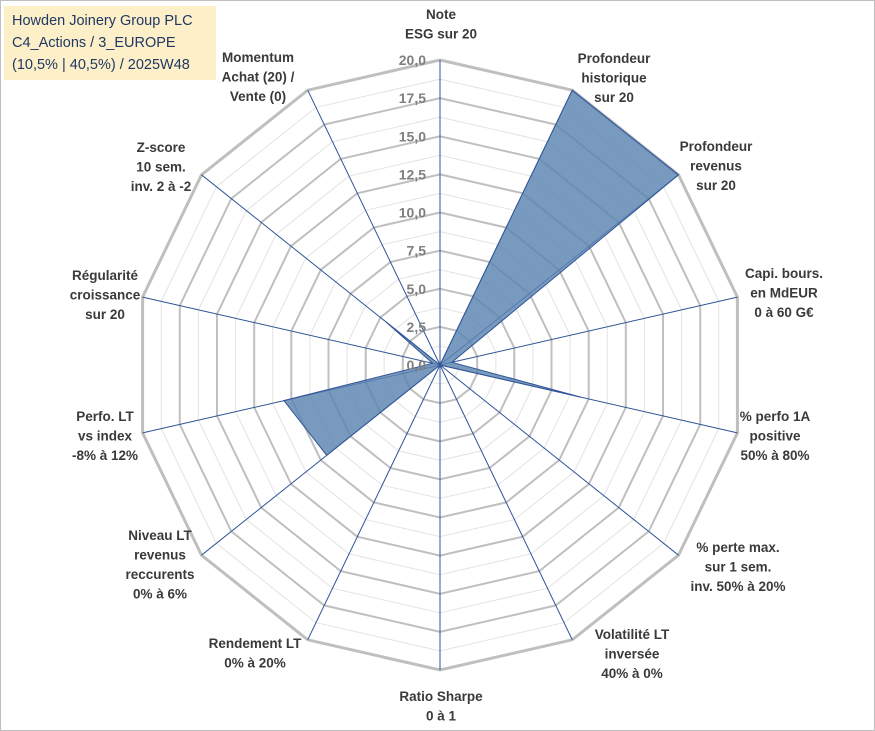  What do you see at coordinates (255, 663) in the screenshot?
I see `axis-label-line: 0% à 20%` at bounding box center [255, 663].